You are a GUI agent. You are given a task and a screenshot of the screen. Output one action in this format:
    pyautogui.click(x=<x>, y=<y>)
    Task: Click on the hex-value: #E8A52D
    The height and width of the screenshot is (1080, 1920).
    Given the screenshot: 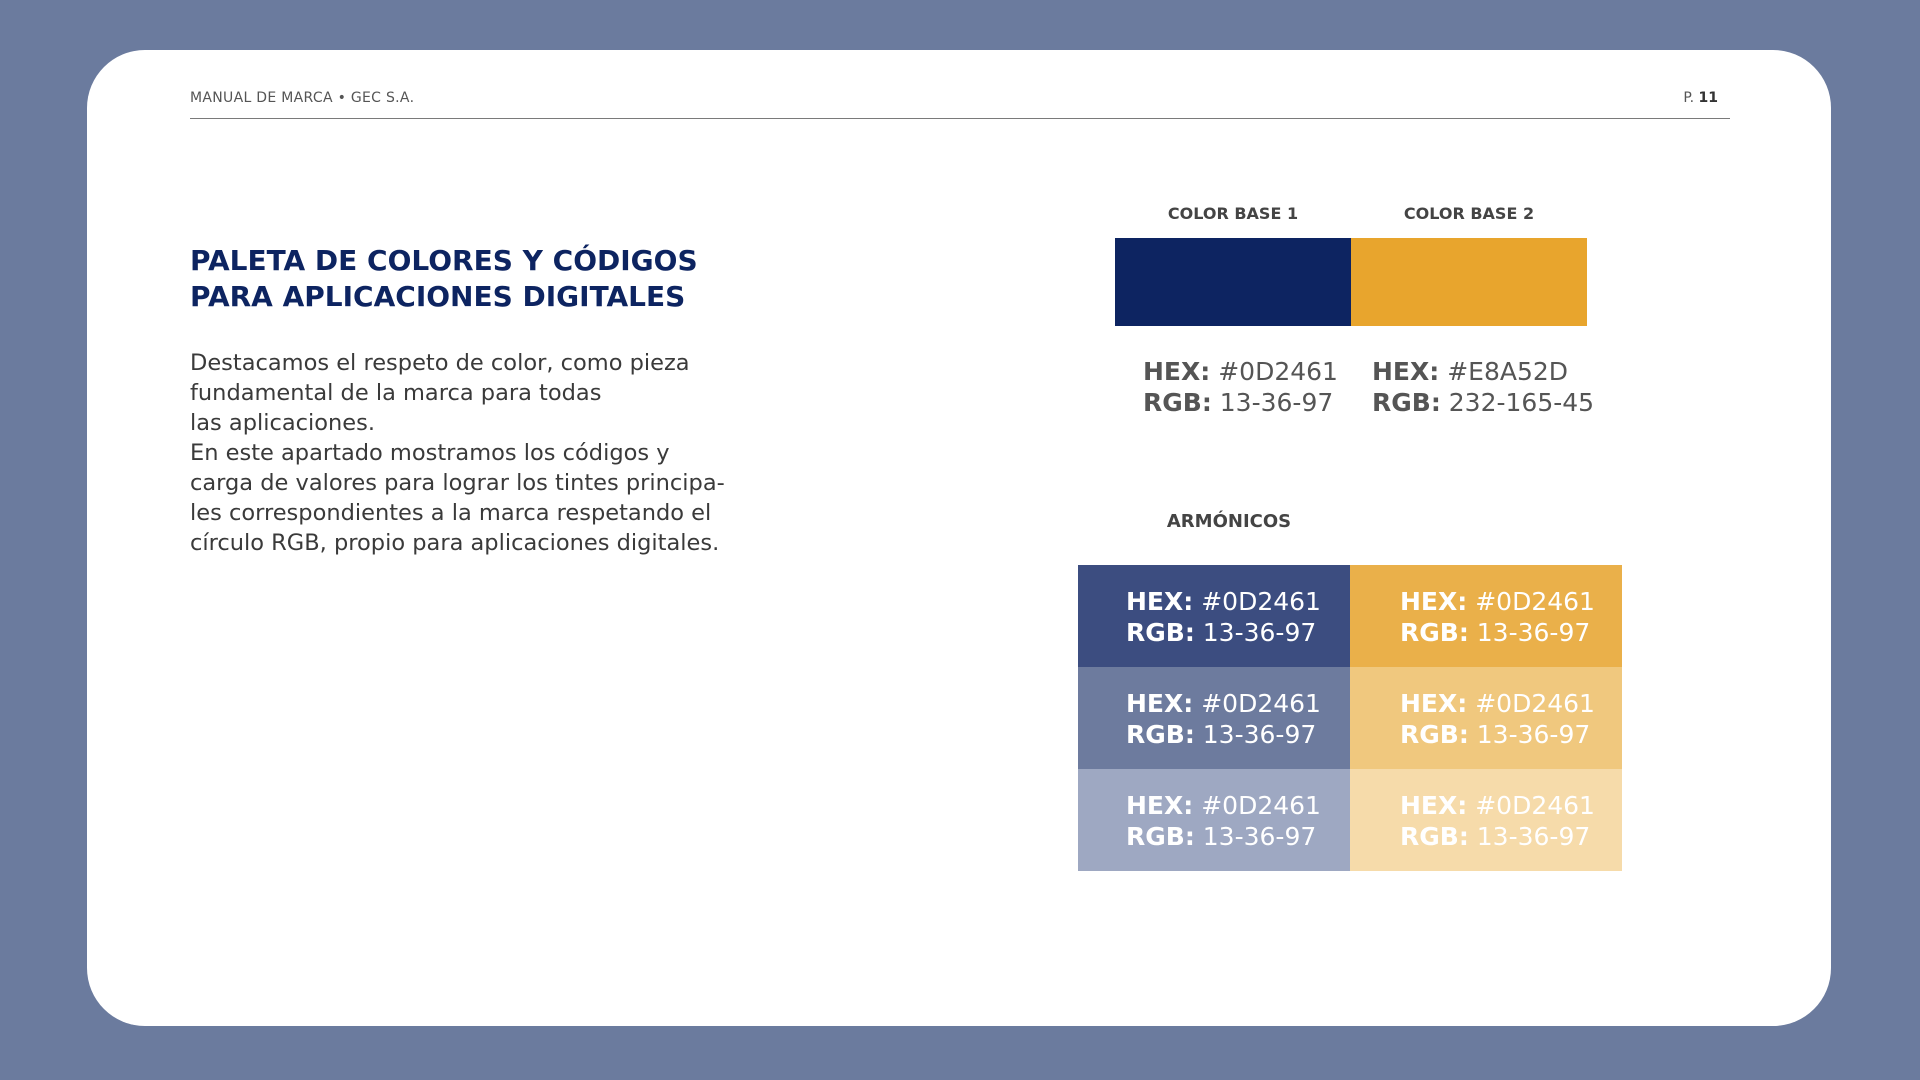 What is the action you would take?
    pyautogui.click(x=1504, y=371)
    